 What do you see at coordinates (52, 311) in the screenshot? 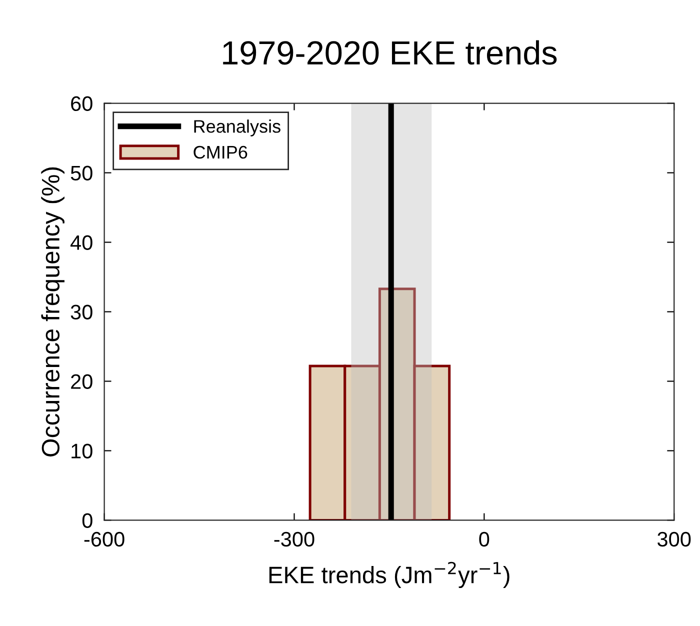
I see `y-axis-title: Occurrence frequency (%)` at bounding box center [52, 311].